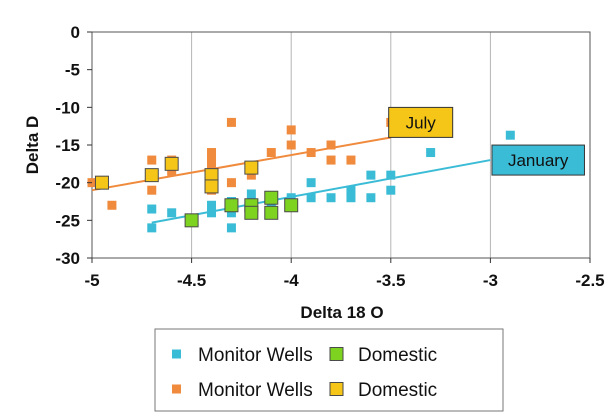 The height and width of the screenshot is (419, 616). What do you see at coordinates (191, 280) in the screenshot?
I see `x-tick-label: -4.5` at bounding box center [191, 280].